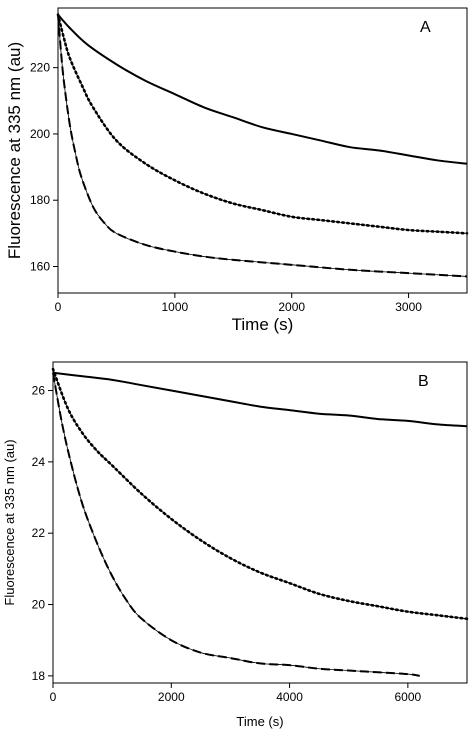  Describe the element at coordinates (291, 307) in the screenshot. I see `x-tick-label-a: 2000` at that location.